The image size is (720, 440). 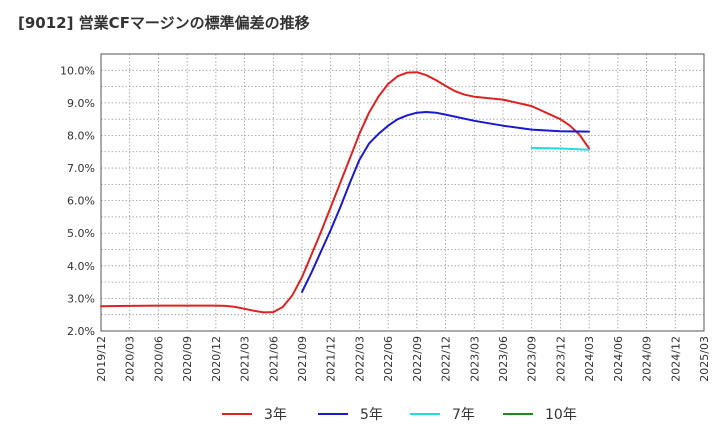 What do you see at coordinates (81, 168) in the screenshot?
I see `y-tick-label: 7.0%` at bounding box center [81, 168].